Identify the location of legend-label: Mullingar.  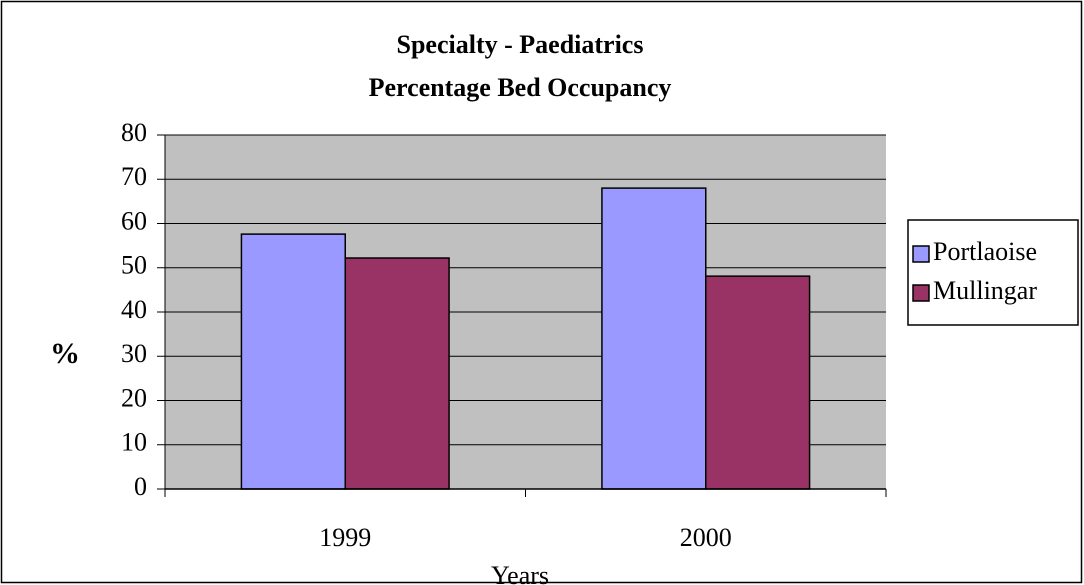
(985, 290).